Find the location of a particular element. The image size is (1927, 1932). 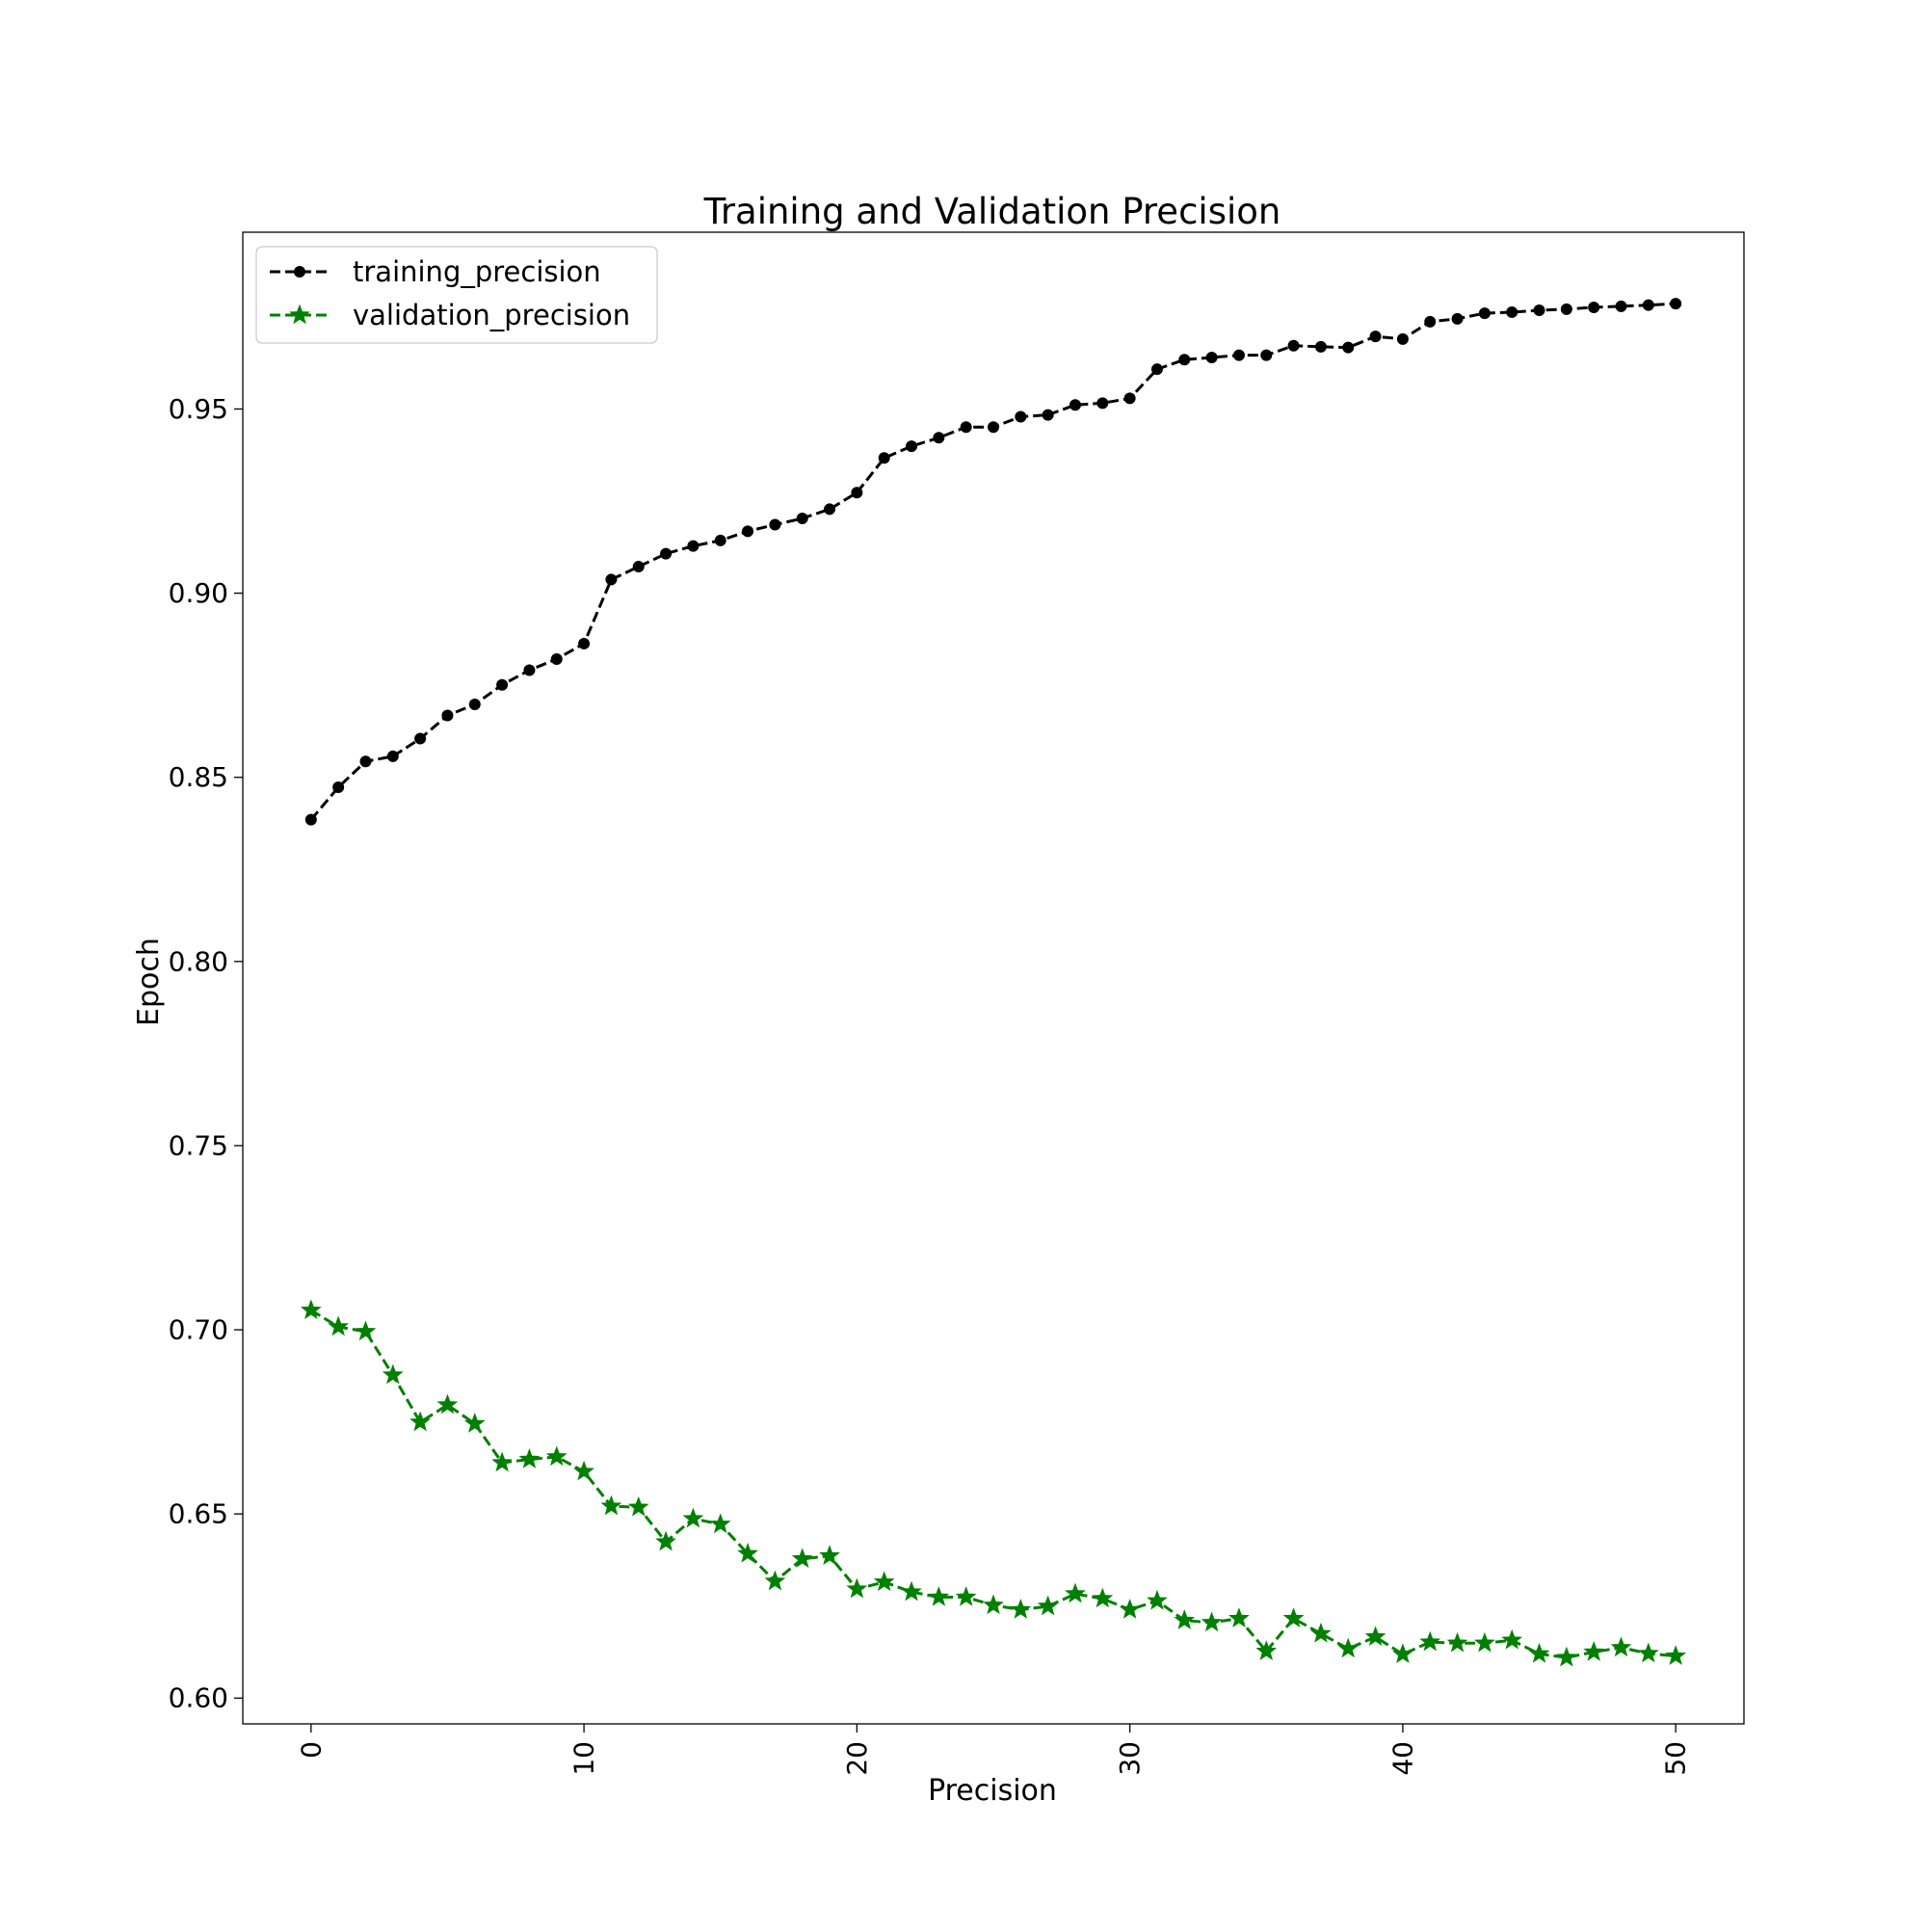

legend-item-validation_precision: validation_precision is located at coordinates (450, 315).